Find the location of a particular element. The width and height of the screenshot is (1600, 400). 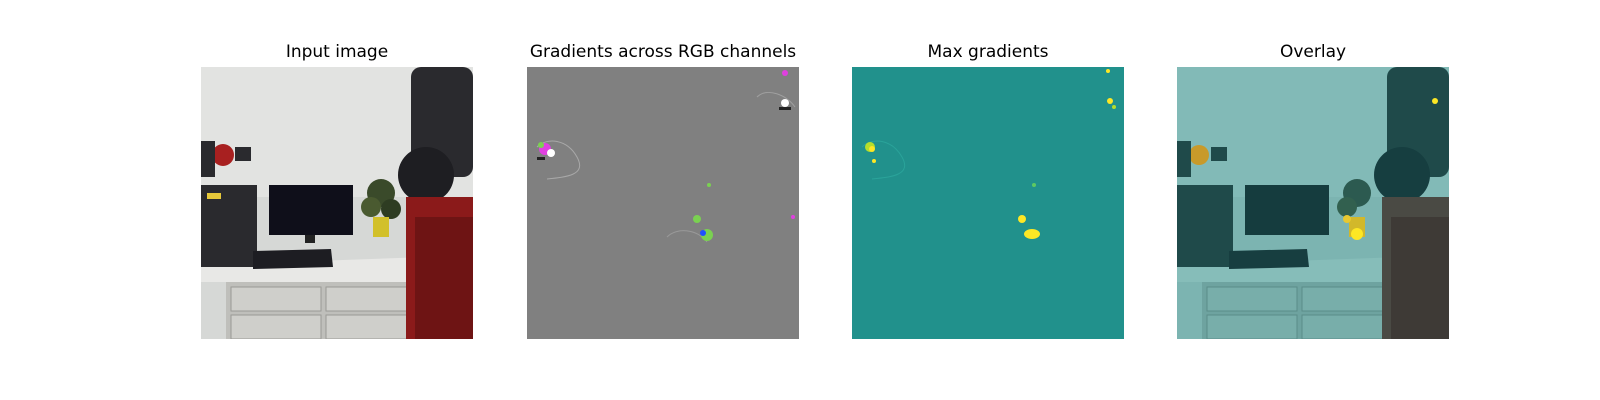

overlay-map is located at coordinates (1313, 203).